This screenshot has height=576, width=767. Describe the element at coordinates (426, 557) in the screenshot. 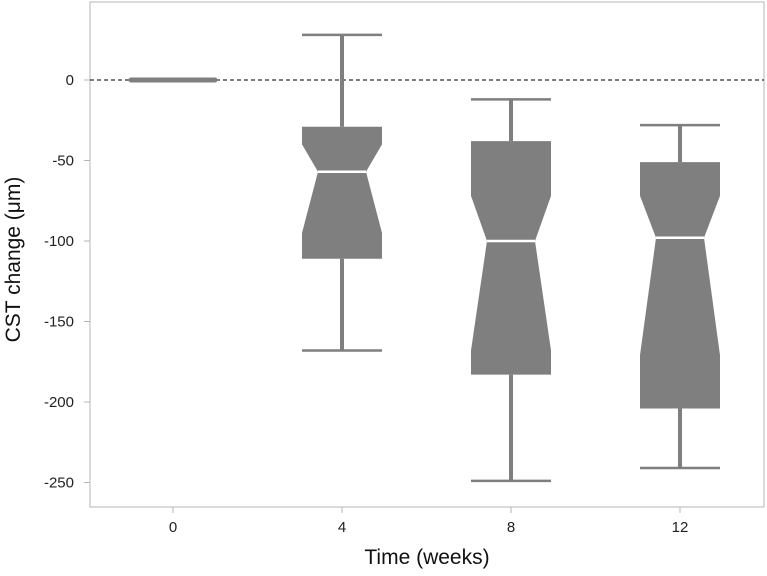

I see `x-axis-title: Time (weeks)` at that location.